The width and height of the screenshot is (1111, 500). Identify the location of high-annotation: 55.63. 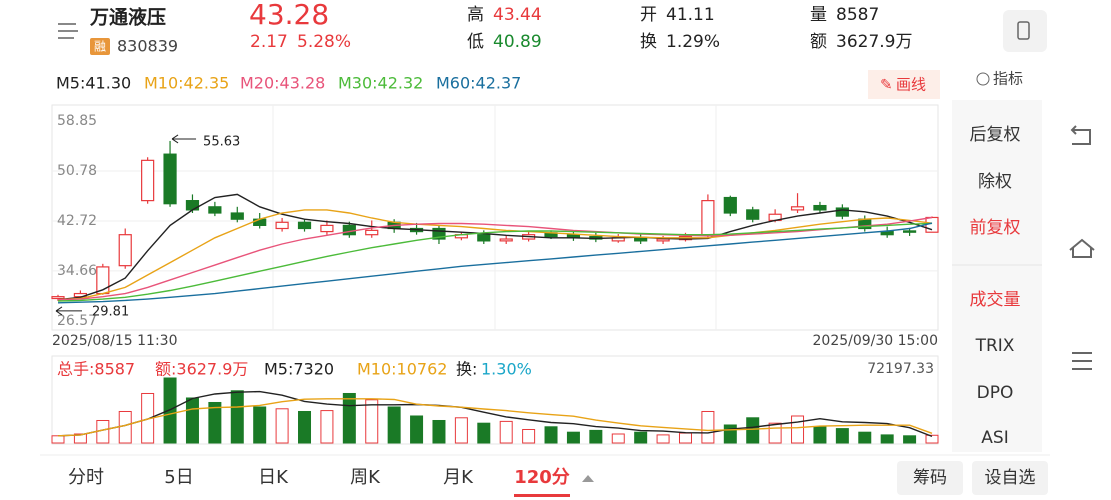
(221, 141).